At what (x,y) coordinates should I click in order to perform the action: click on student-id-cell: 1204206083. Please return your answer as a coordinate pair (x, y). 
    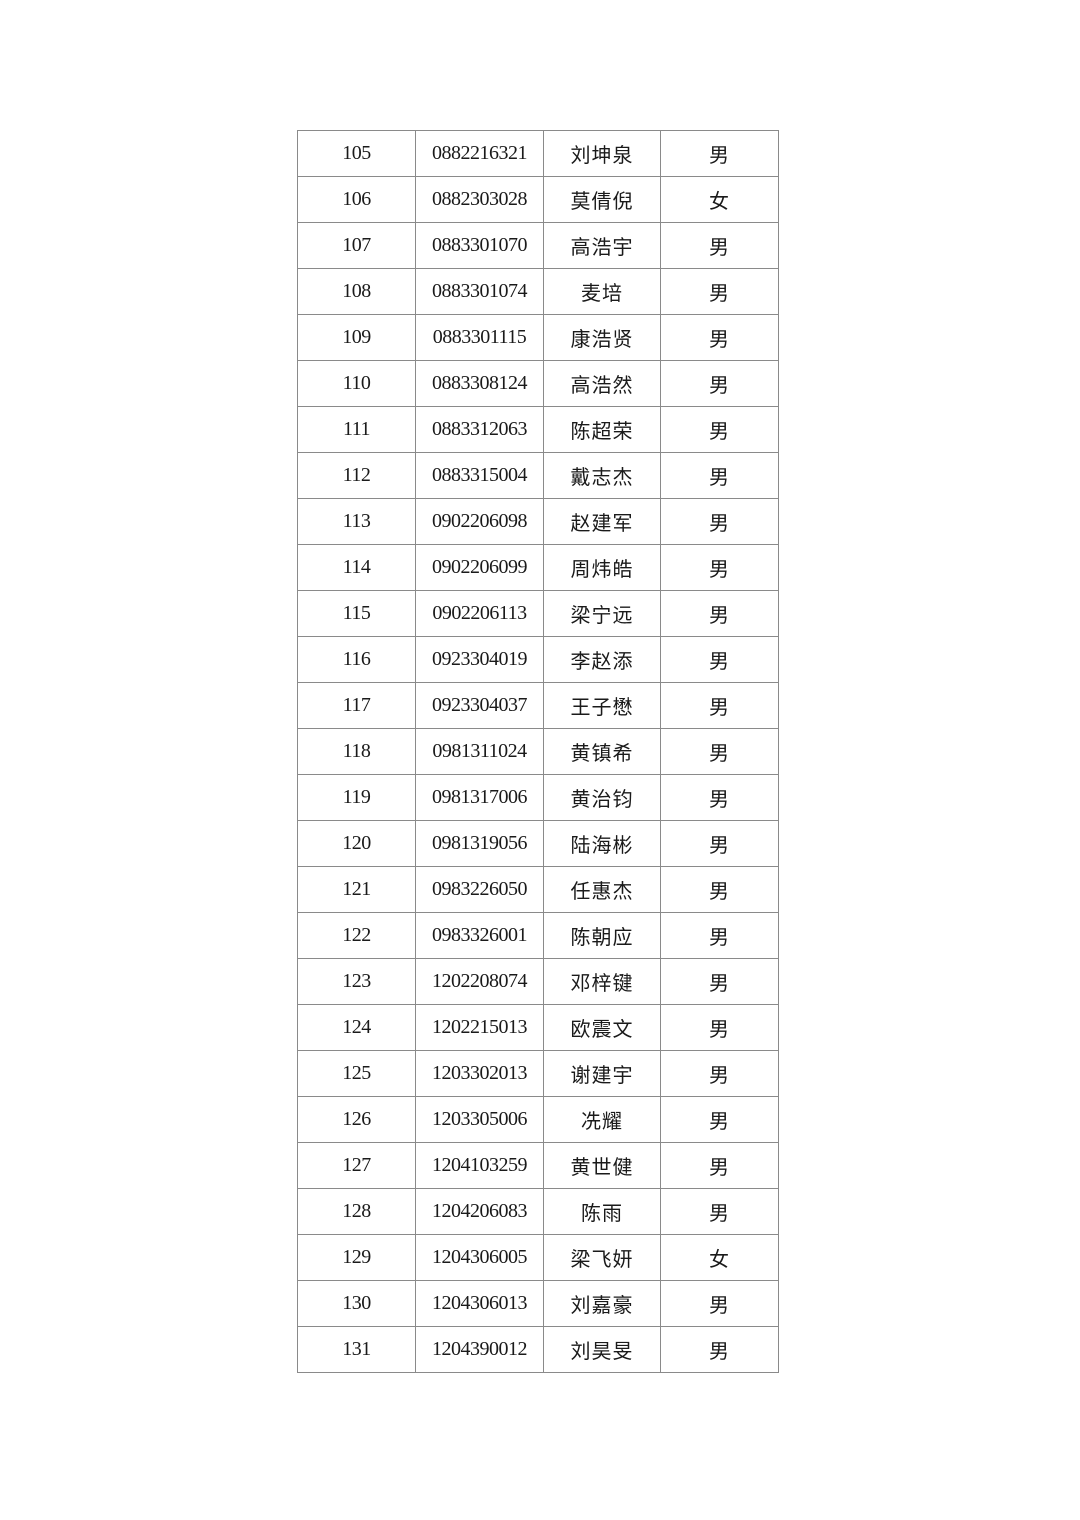
    Looking at the image, I should click on (479, 1211).